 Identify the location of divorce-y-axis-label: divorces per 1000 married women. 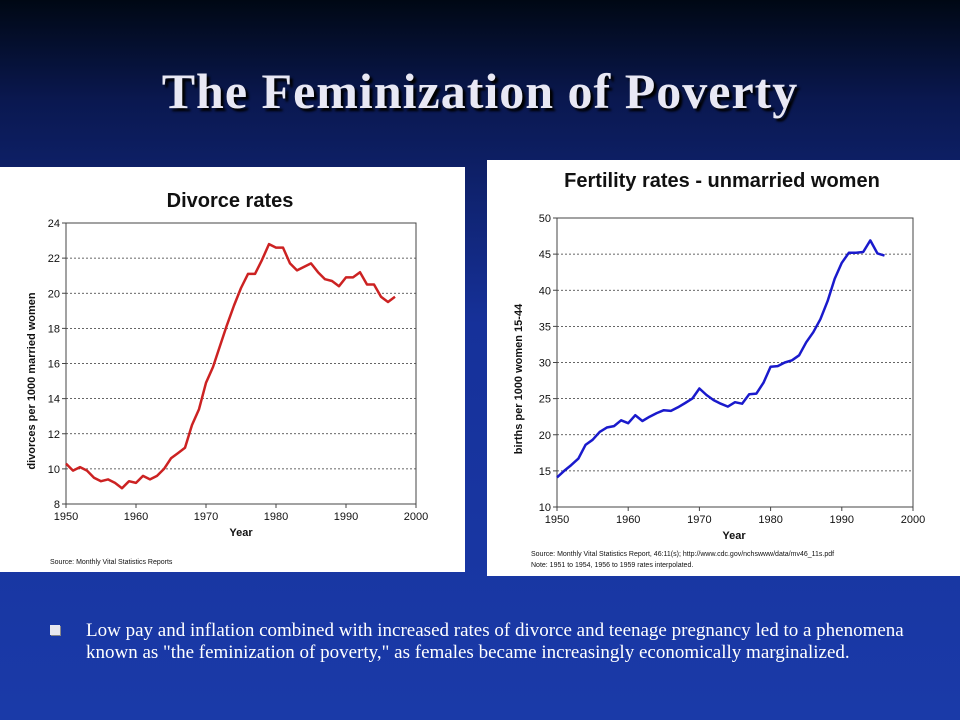
(32, 381).